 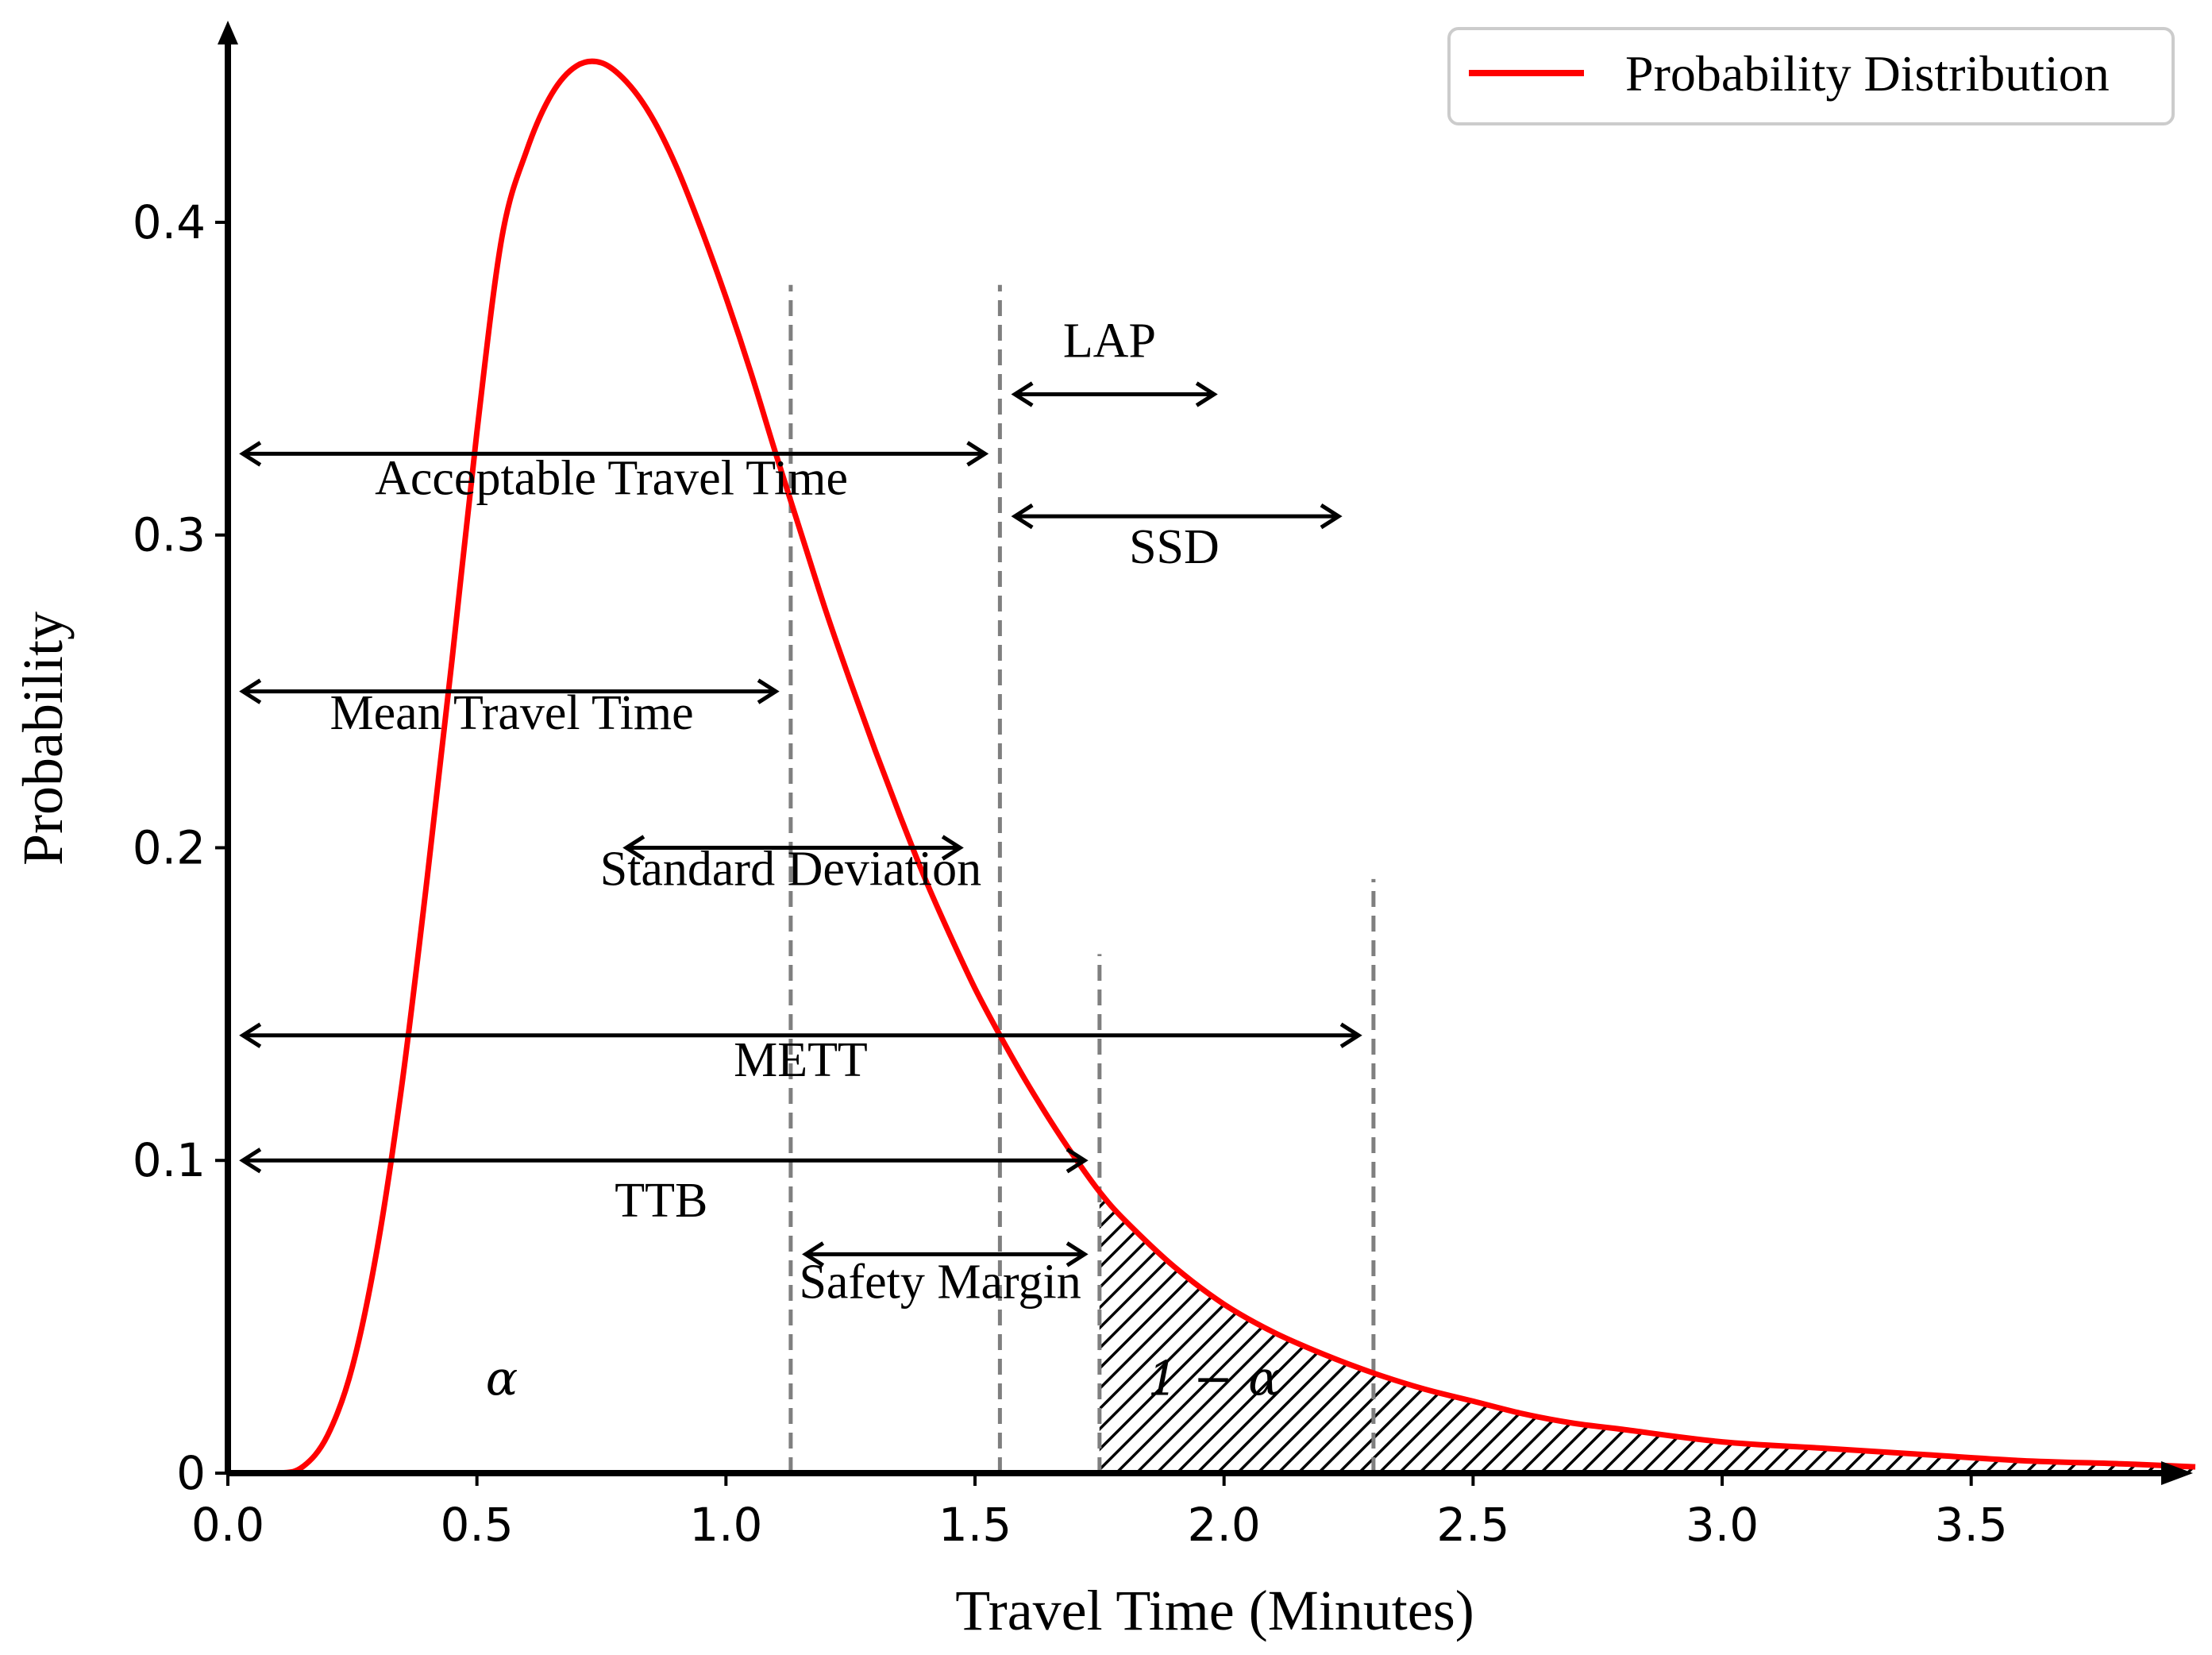 What do you see at coordinates (1215, 1610) in the screenshot?
I see `x-axis-label: Travel Time (Minutes)` at bounding box center [1215, 1610].